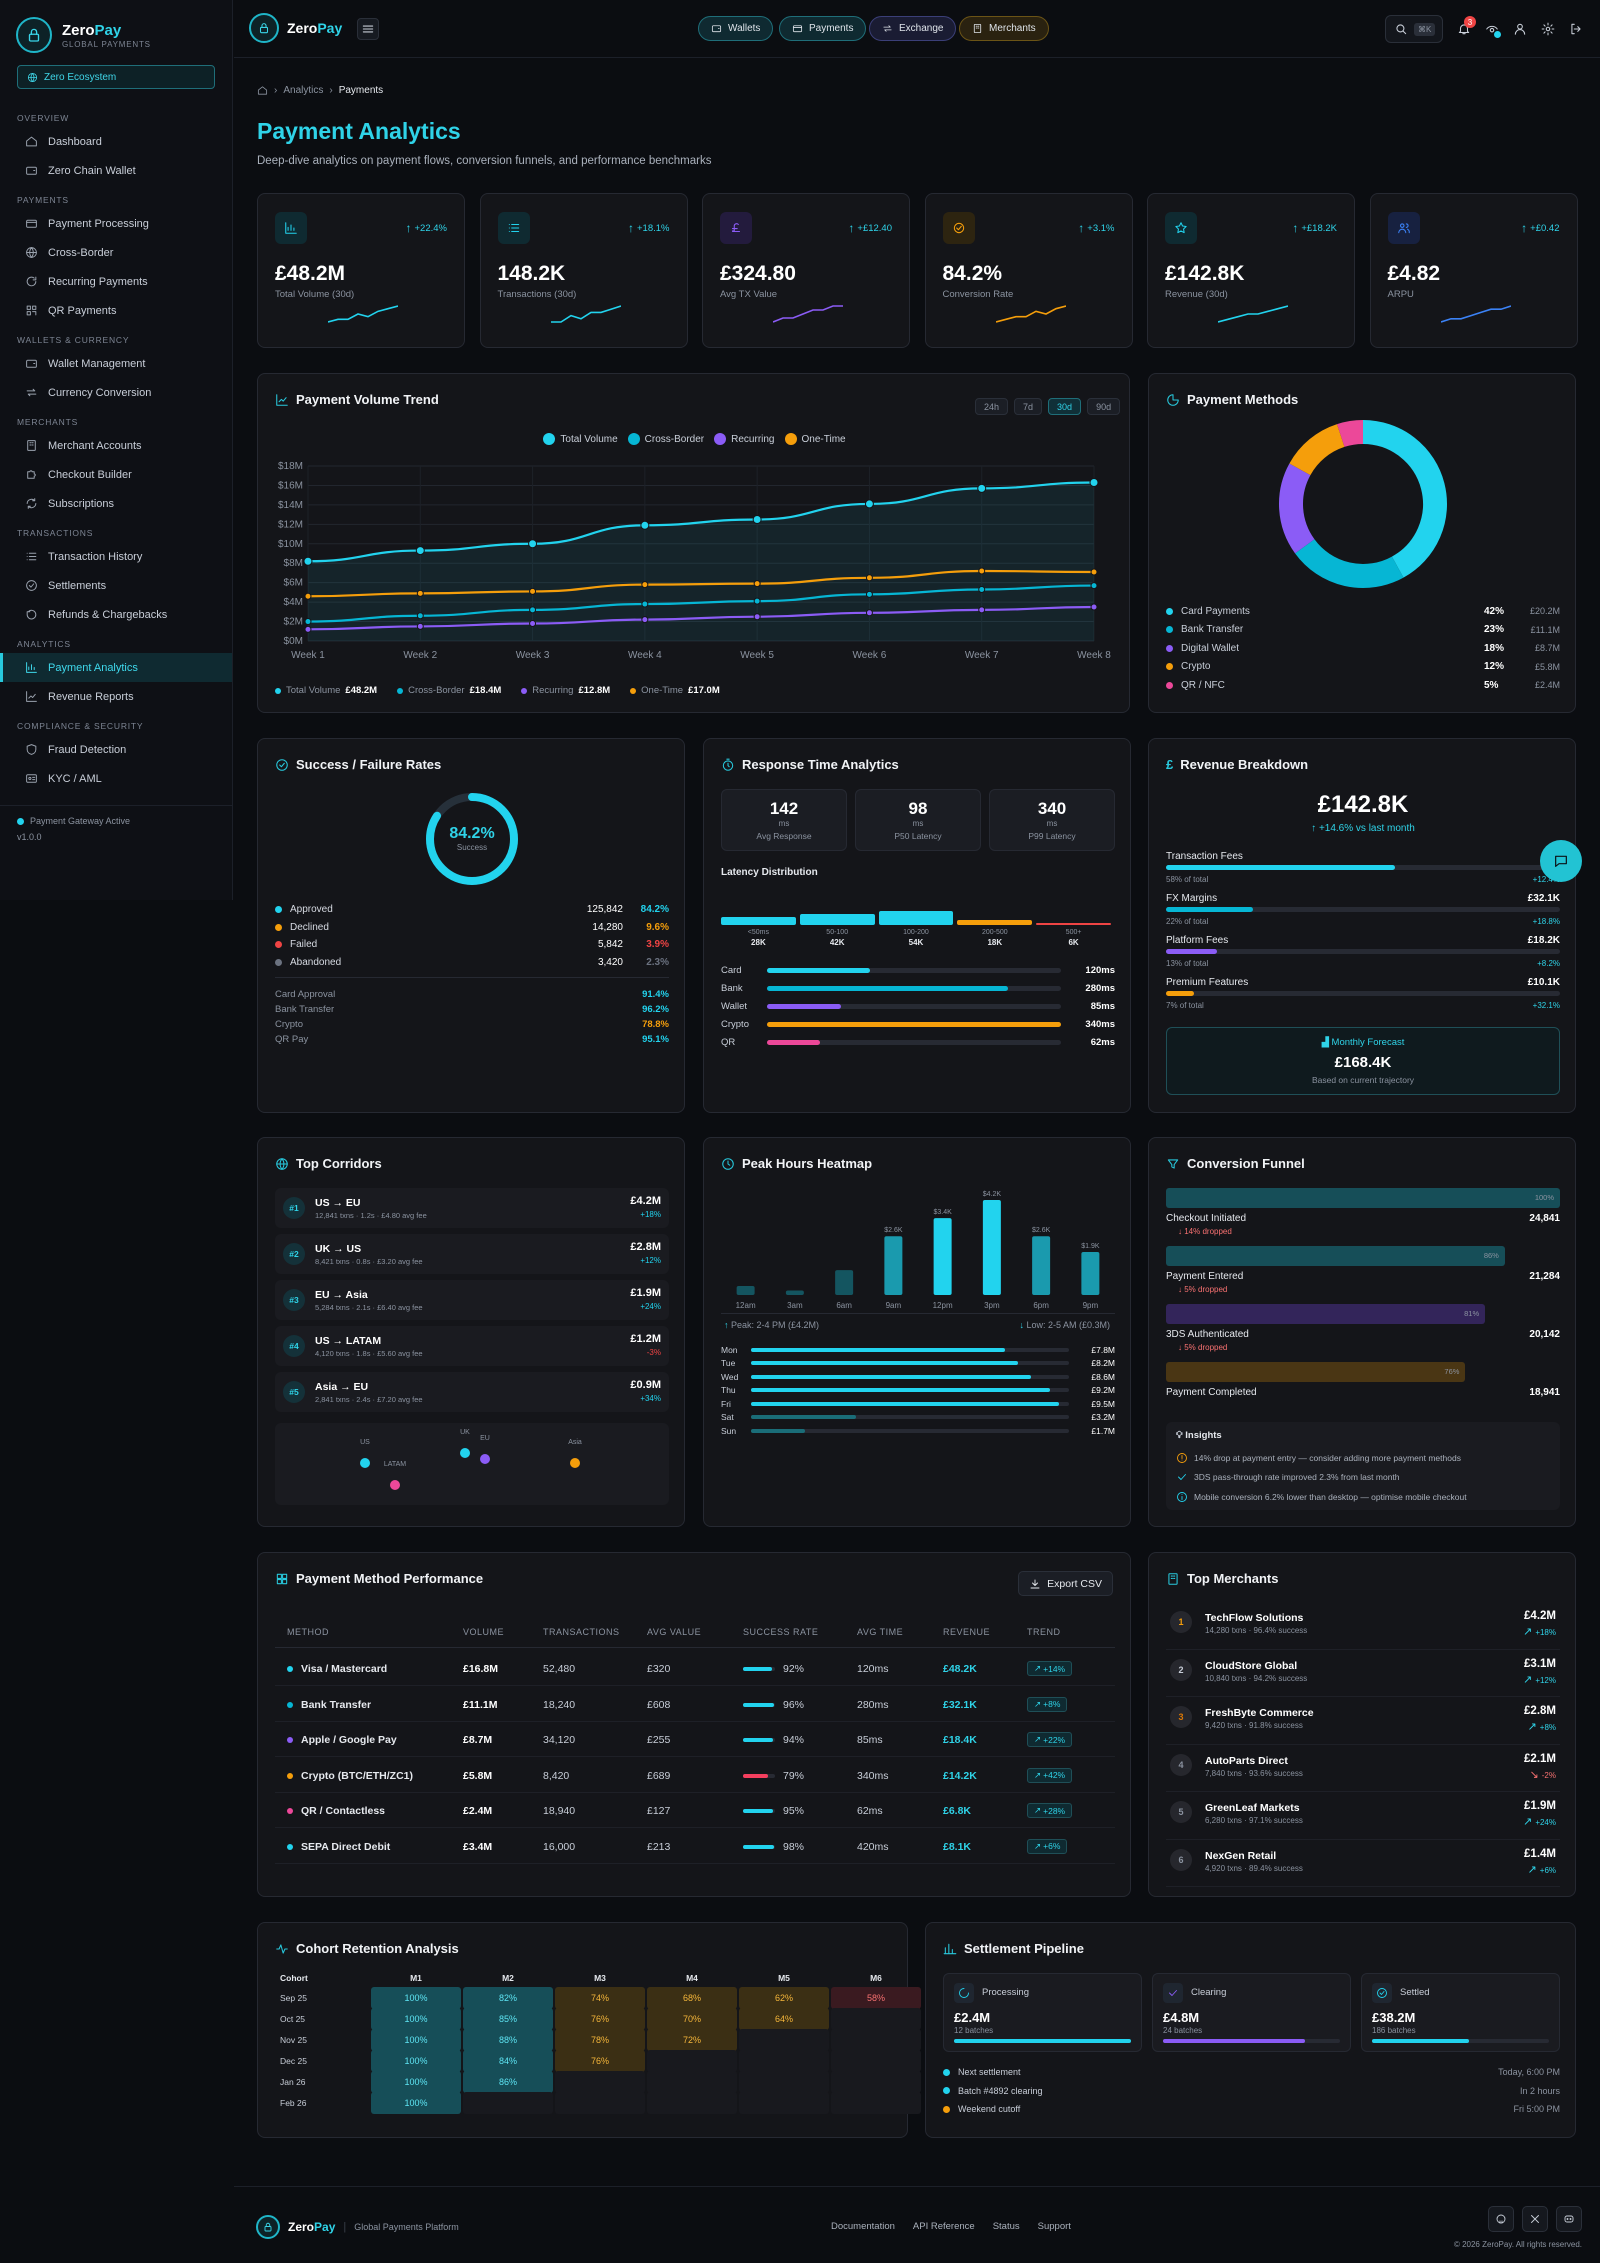 This screenshot has height=2263, width=1600. Describe the element at coordinates (1206, 1218) in the screenshot. I see `funnel-label: Checkout Initiated` at that location.